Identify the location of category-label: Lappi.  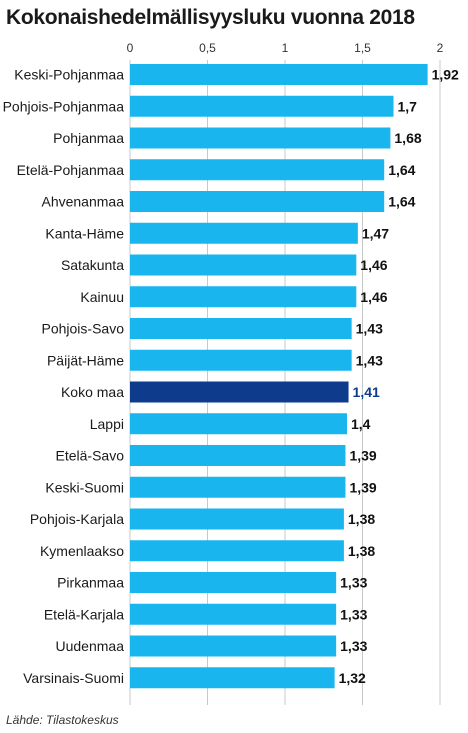
(107, 424).